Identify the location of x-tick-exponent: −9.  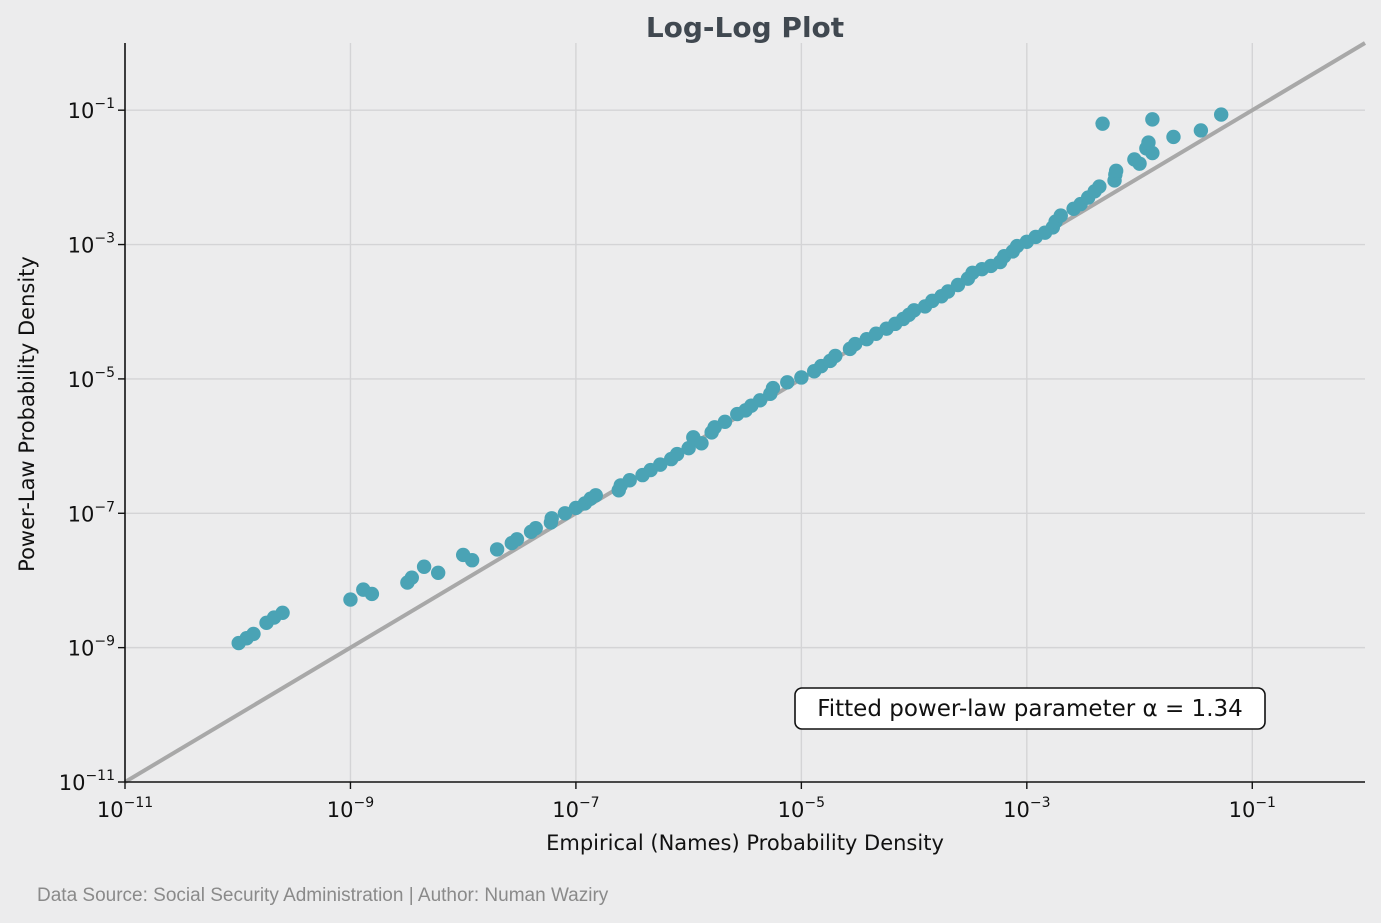
(364, 803).